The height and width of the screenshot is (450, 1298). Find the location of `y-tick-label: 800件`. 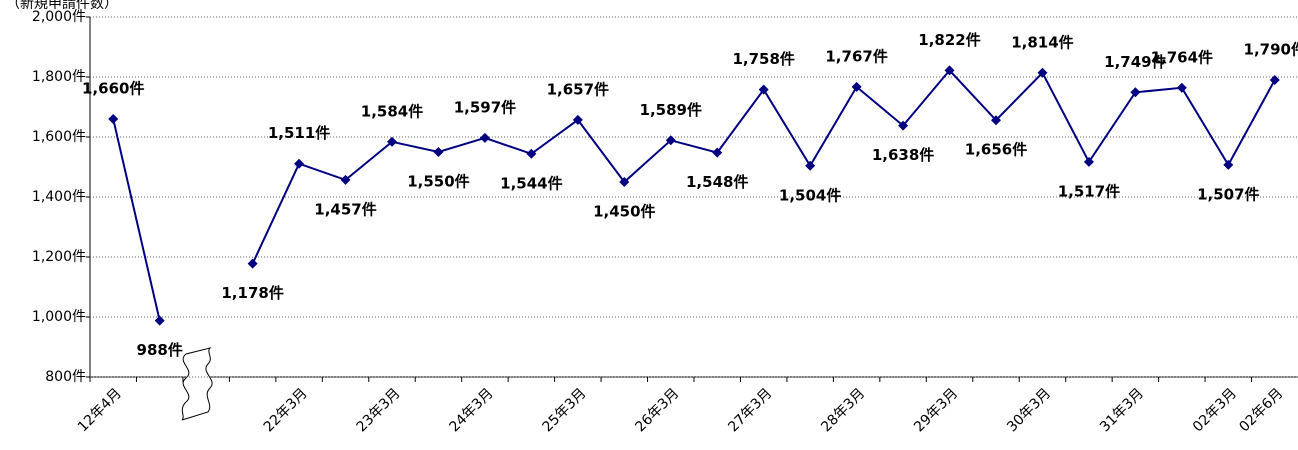

y-tick-label: 800件 is located at coordinates (65, 377).